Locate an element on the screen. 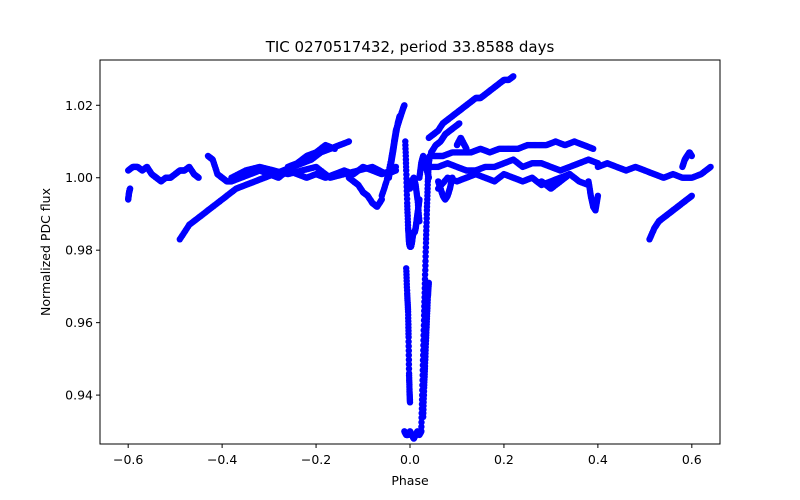 Image resolution: width=800 pixels, height=500 pixels. x-axis-label: Phase is located at coordinates (410, 480).